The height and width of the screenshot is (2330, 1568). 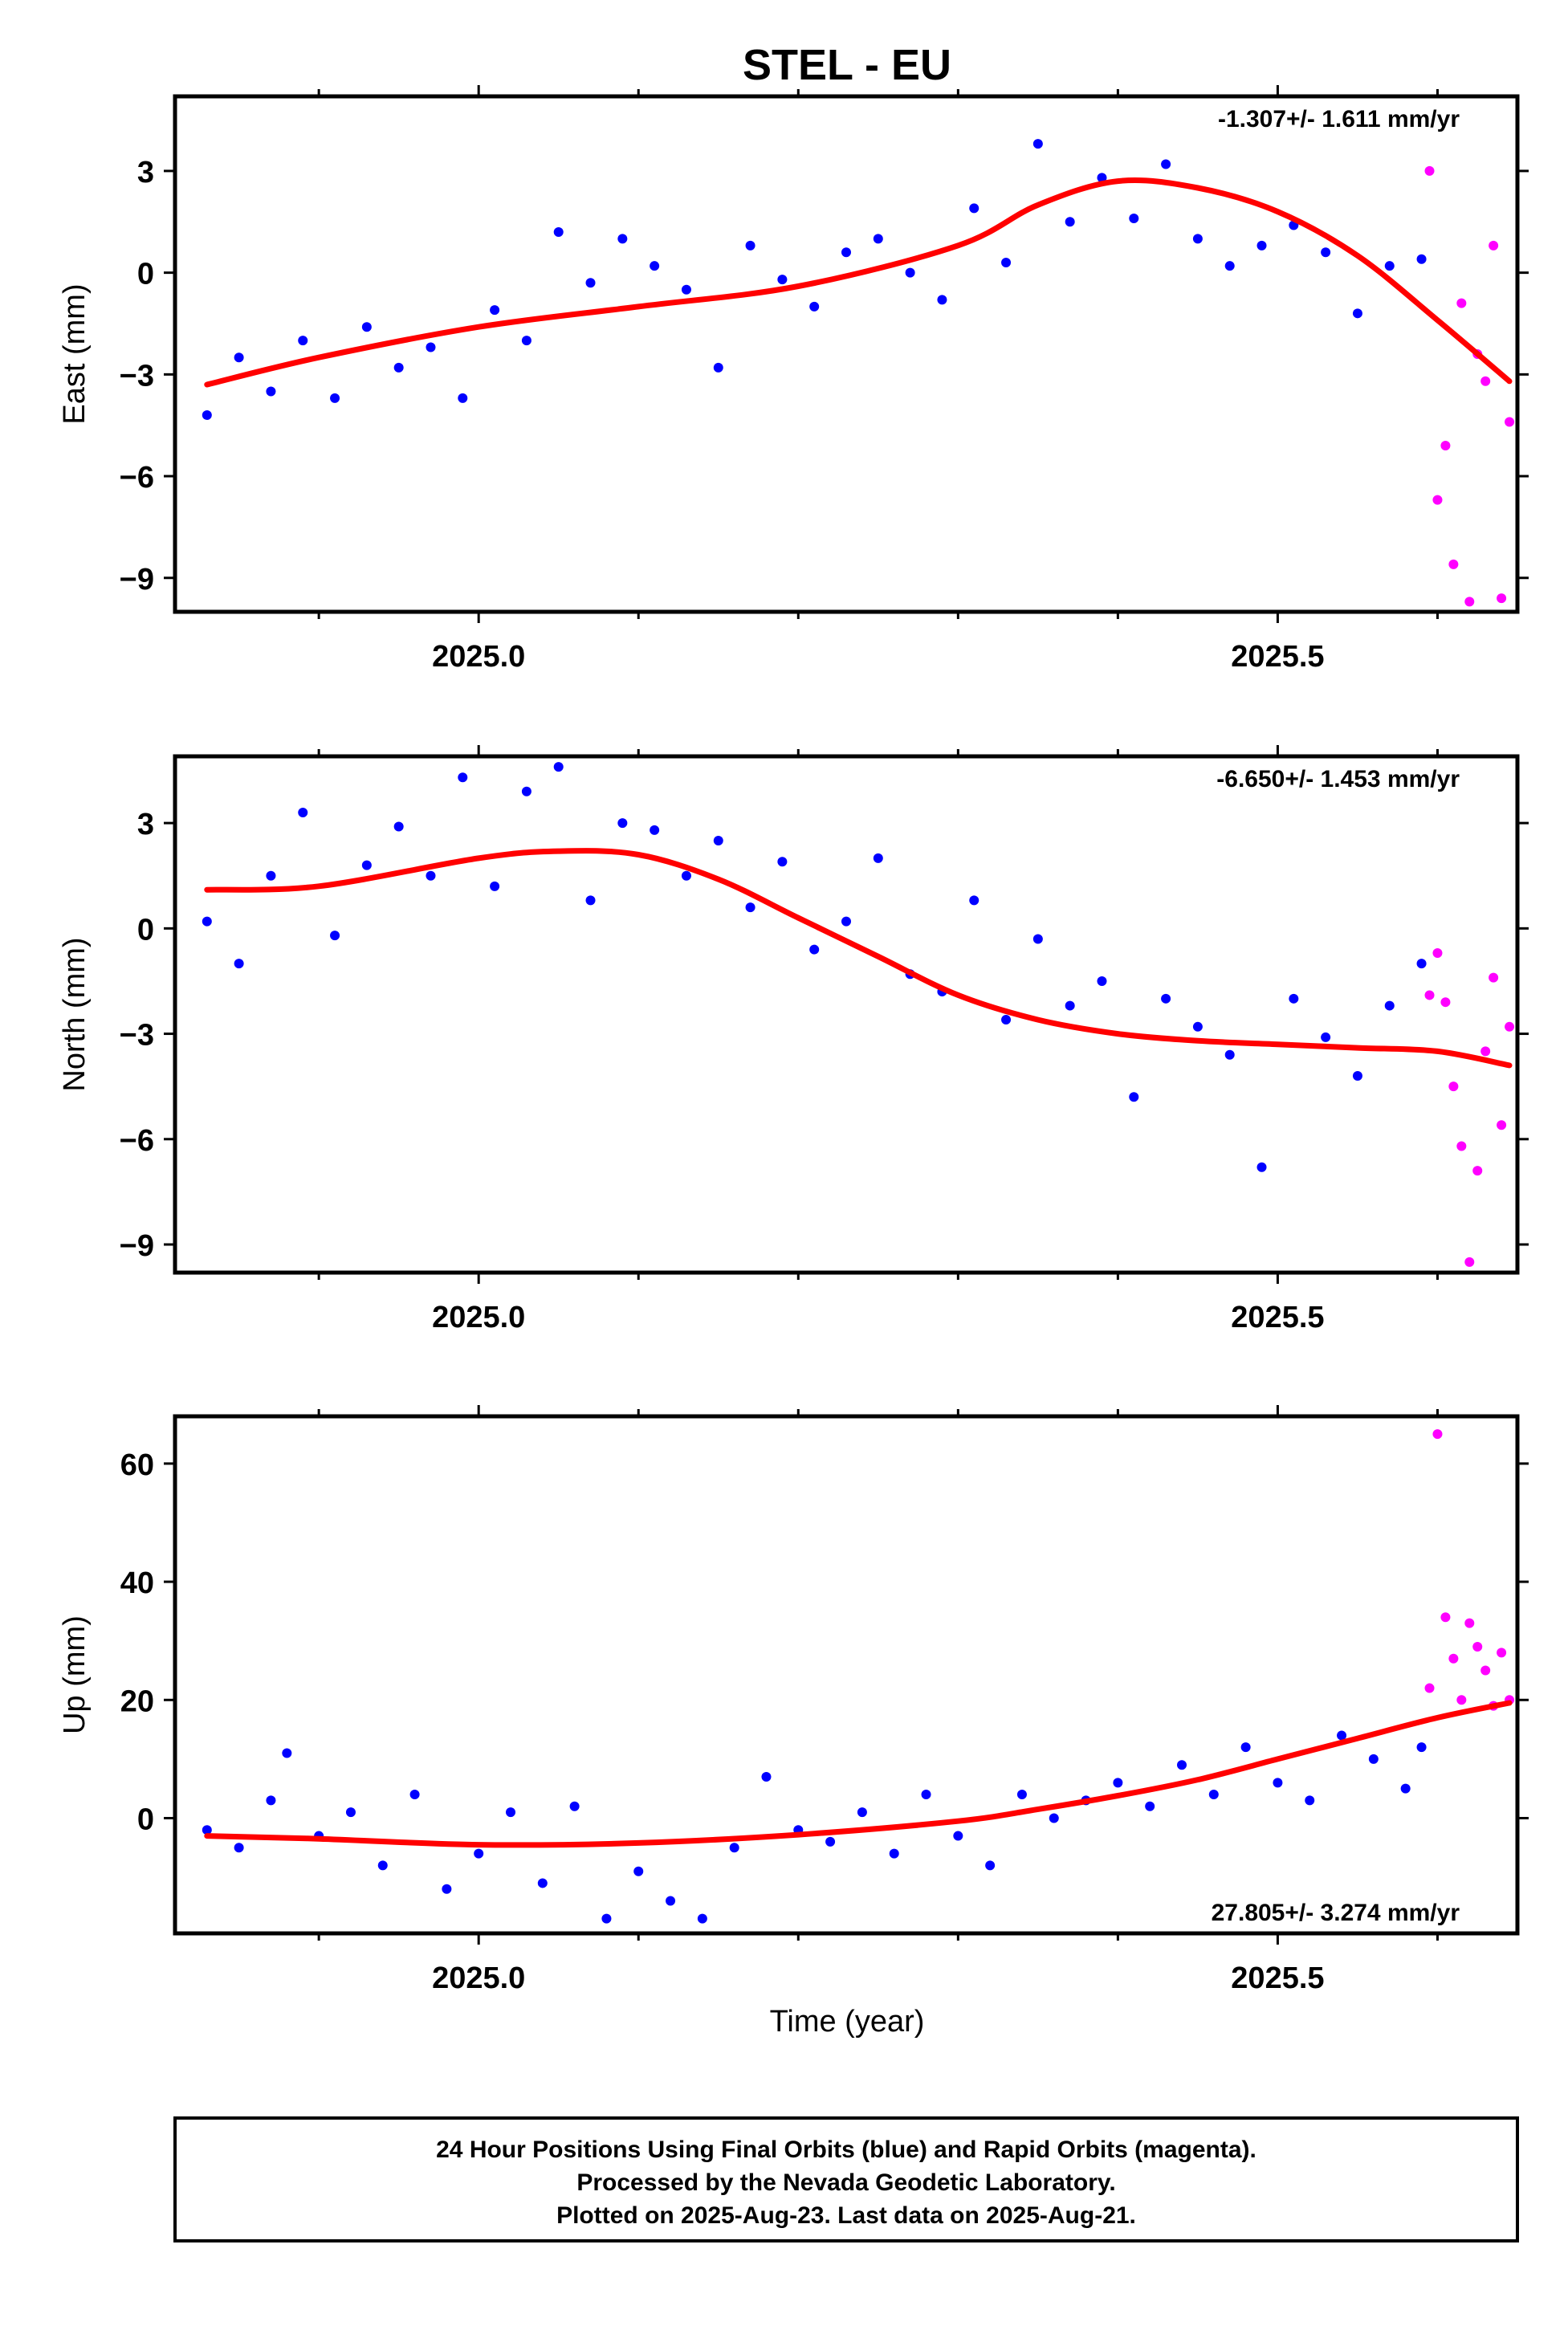 What do you see at coordinates (137, 1701) in the screenshot?
I see `up-y-tick-label: 20` at bounding box center [137, 1701].